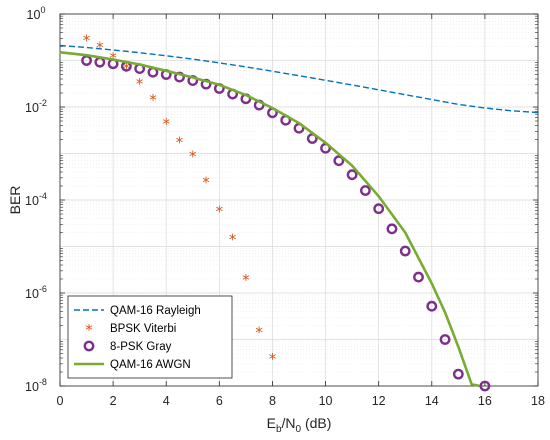 The height and width of the screenshot is (440, 550). What do you see at coordinates (89, 330) in the screenshot?
I see `legend-swatch-viterbi: *` at bounding box center [89, 330].